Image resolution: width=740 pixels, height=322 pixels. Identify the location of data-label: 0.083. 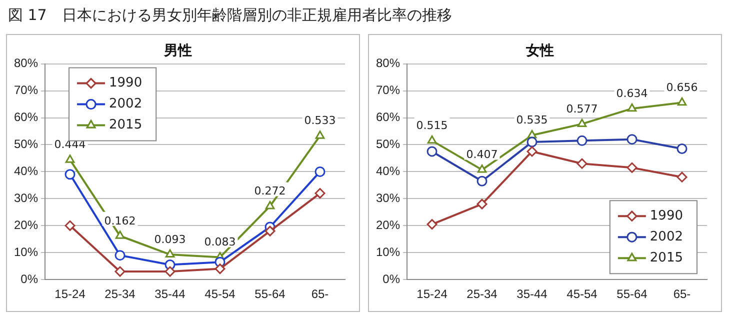
(220, 242).